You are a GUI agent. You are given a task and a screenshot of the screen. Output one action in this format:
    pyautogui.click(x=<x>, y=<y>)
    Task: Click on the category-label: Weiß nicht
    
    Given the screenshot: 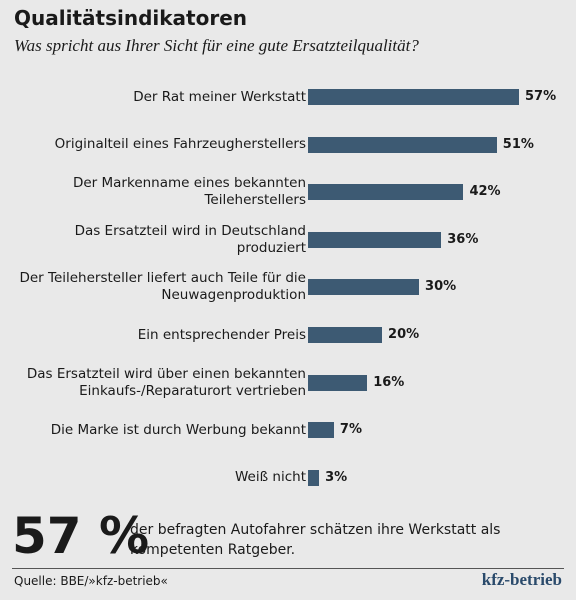 What is the action you would take?
    pyautogui.click(x=270, y=477)
    